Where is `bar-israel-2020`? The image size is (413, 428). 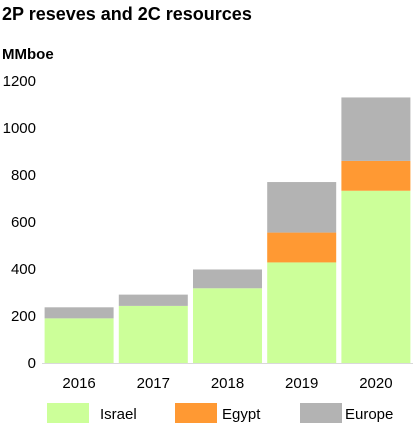 bar-israel-2020 is located at coordinates (376, 276).